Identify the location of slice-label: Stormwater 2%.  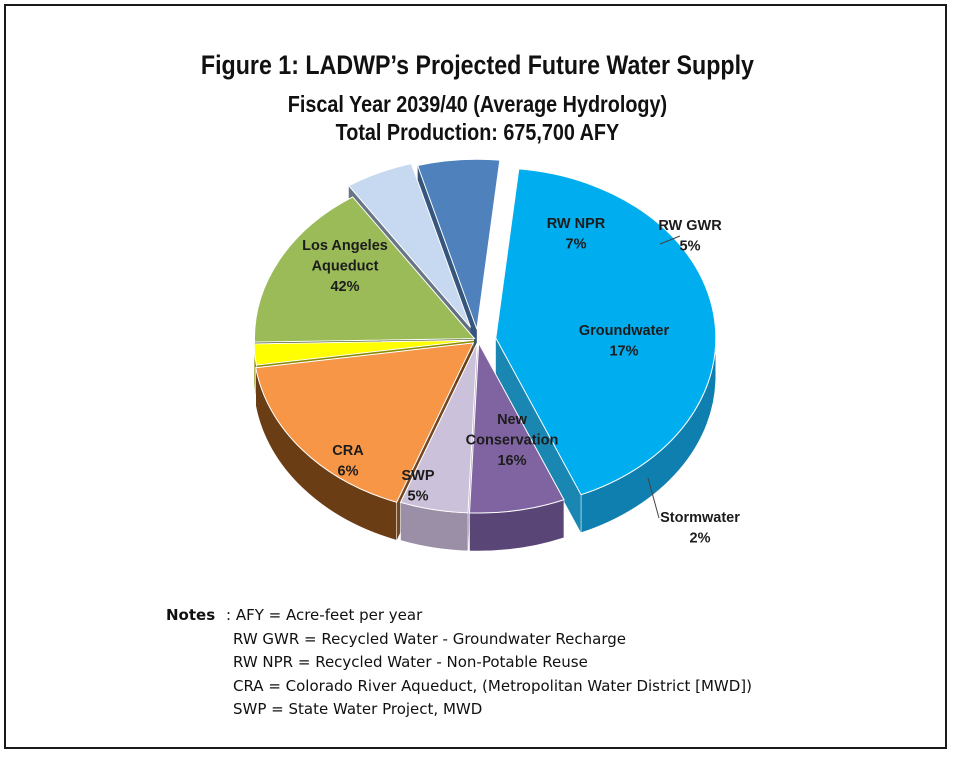
(700, 528).